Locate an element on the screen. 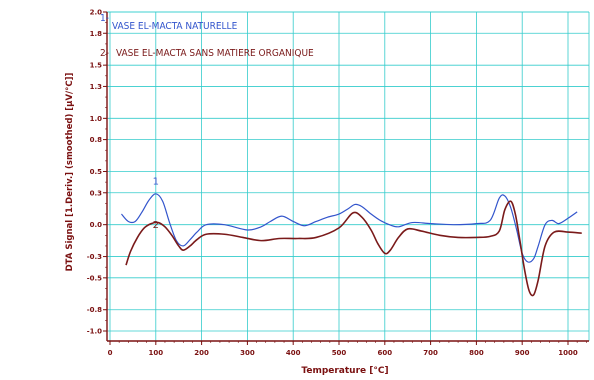 This screenshot has height=380, width=594. y-tick-label-8: 1.0 is located at coordinates (96, 119).